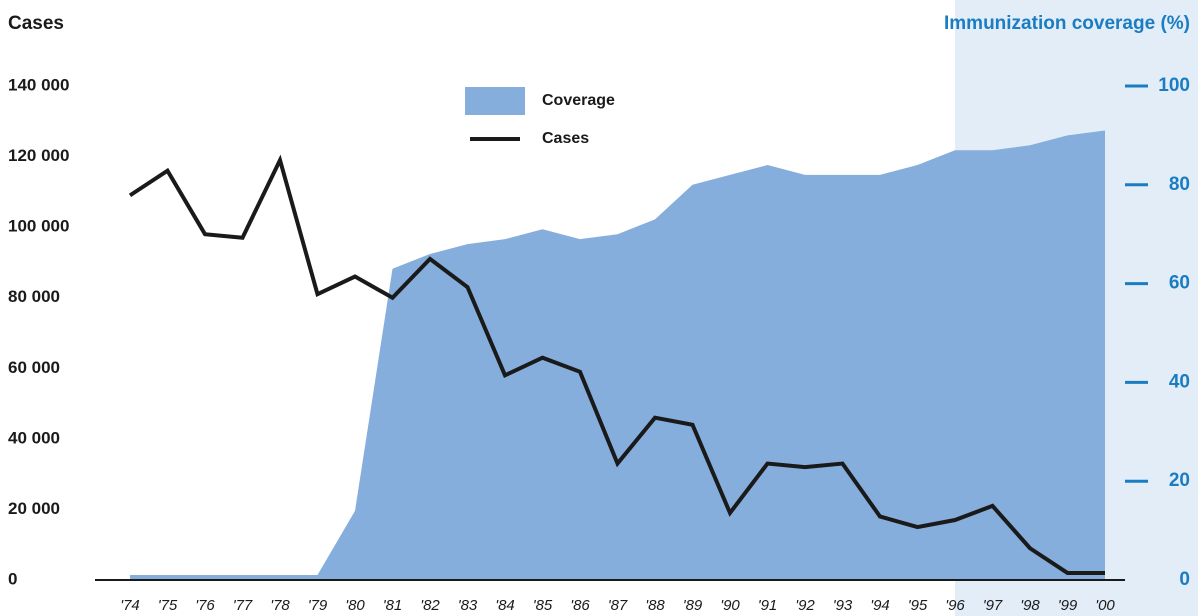 The image size is (1198, 616). What do you see at coordinates (618, 605) in the screenshot?
I see `x-tick-label: '87` at bounding box center [618, 605].